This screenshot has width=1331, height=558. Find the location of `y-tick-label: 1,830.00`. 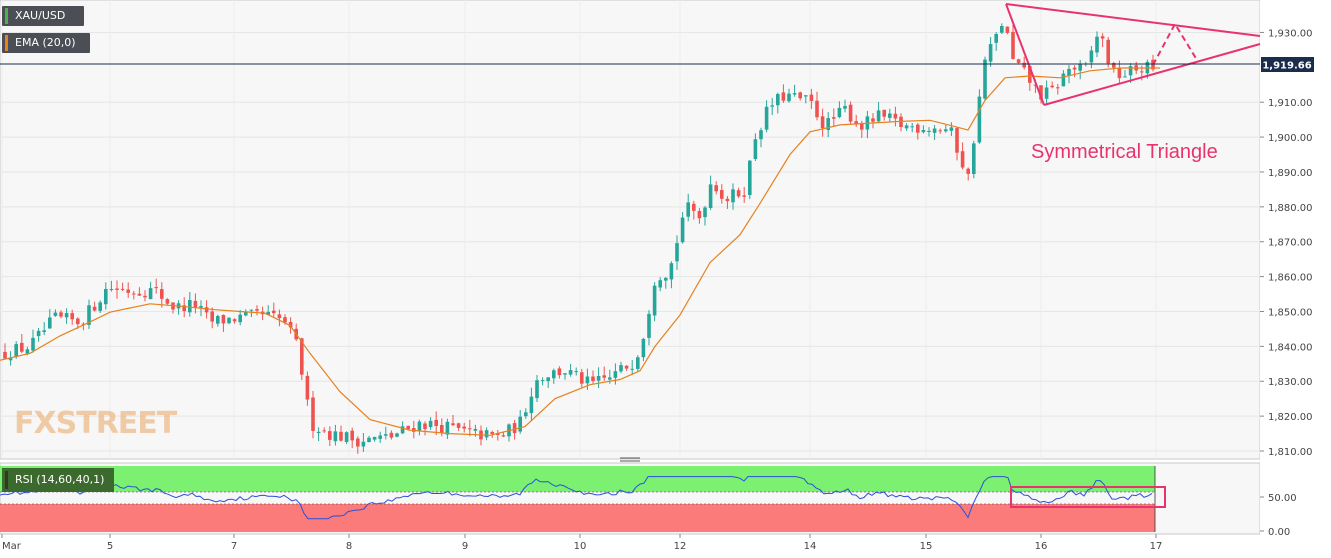

y-tick-label: 1,830.00 is located at coordinates (1290, 382).